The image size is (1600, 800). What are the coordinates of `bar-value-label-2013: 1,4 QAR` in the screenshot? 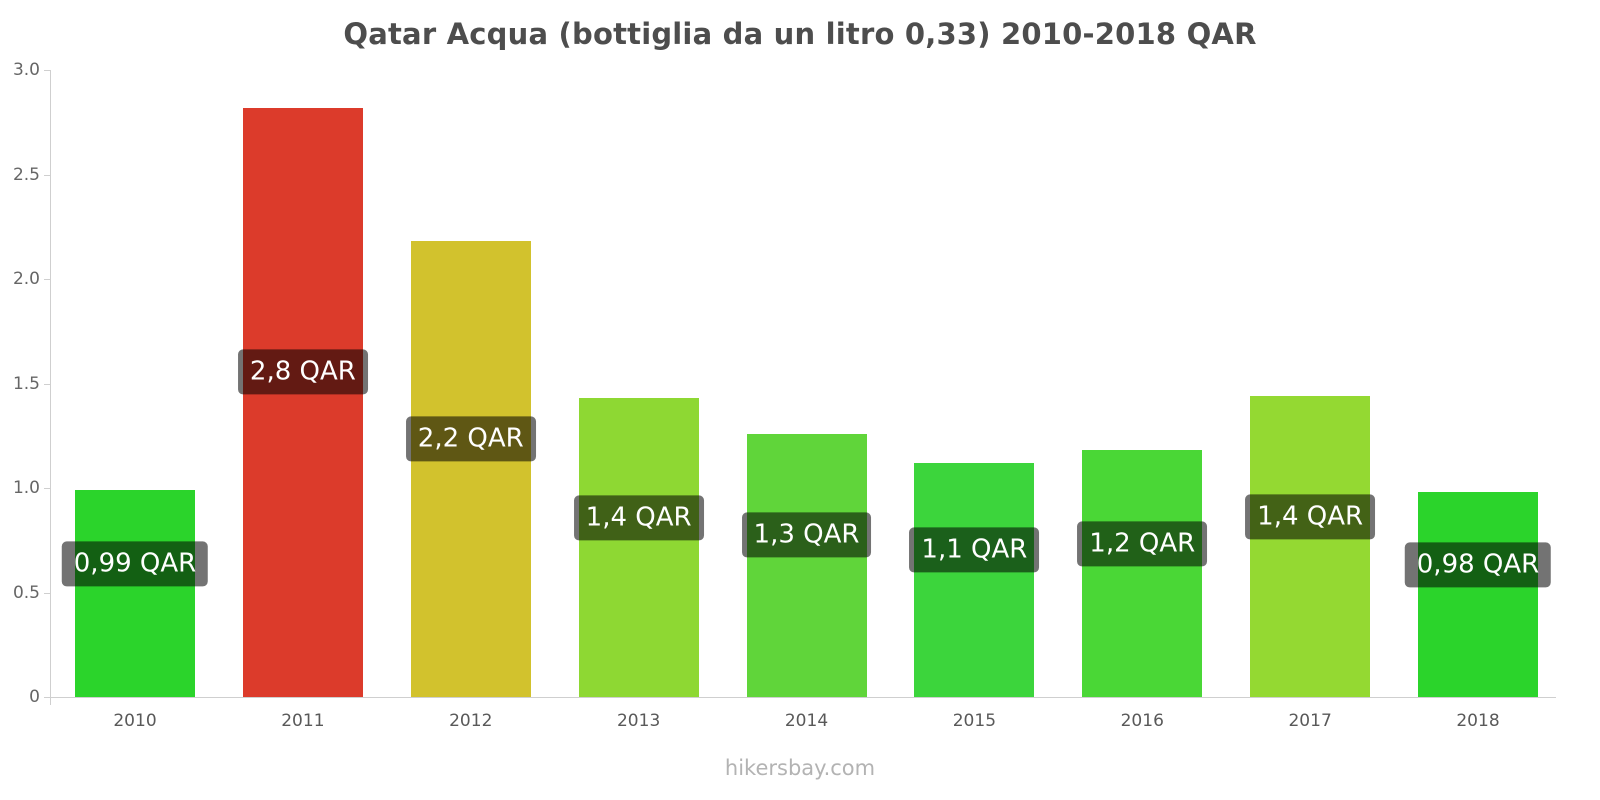 It's located at (638, 518).